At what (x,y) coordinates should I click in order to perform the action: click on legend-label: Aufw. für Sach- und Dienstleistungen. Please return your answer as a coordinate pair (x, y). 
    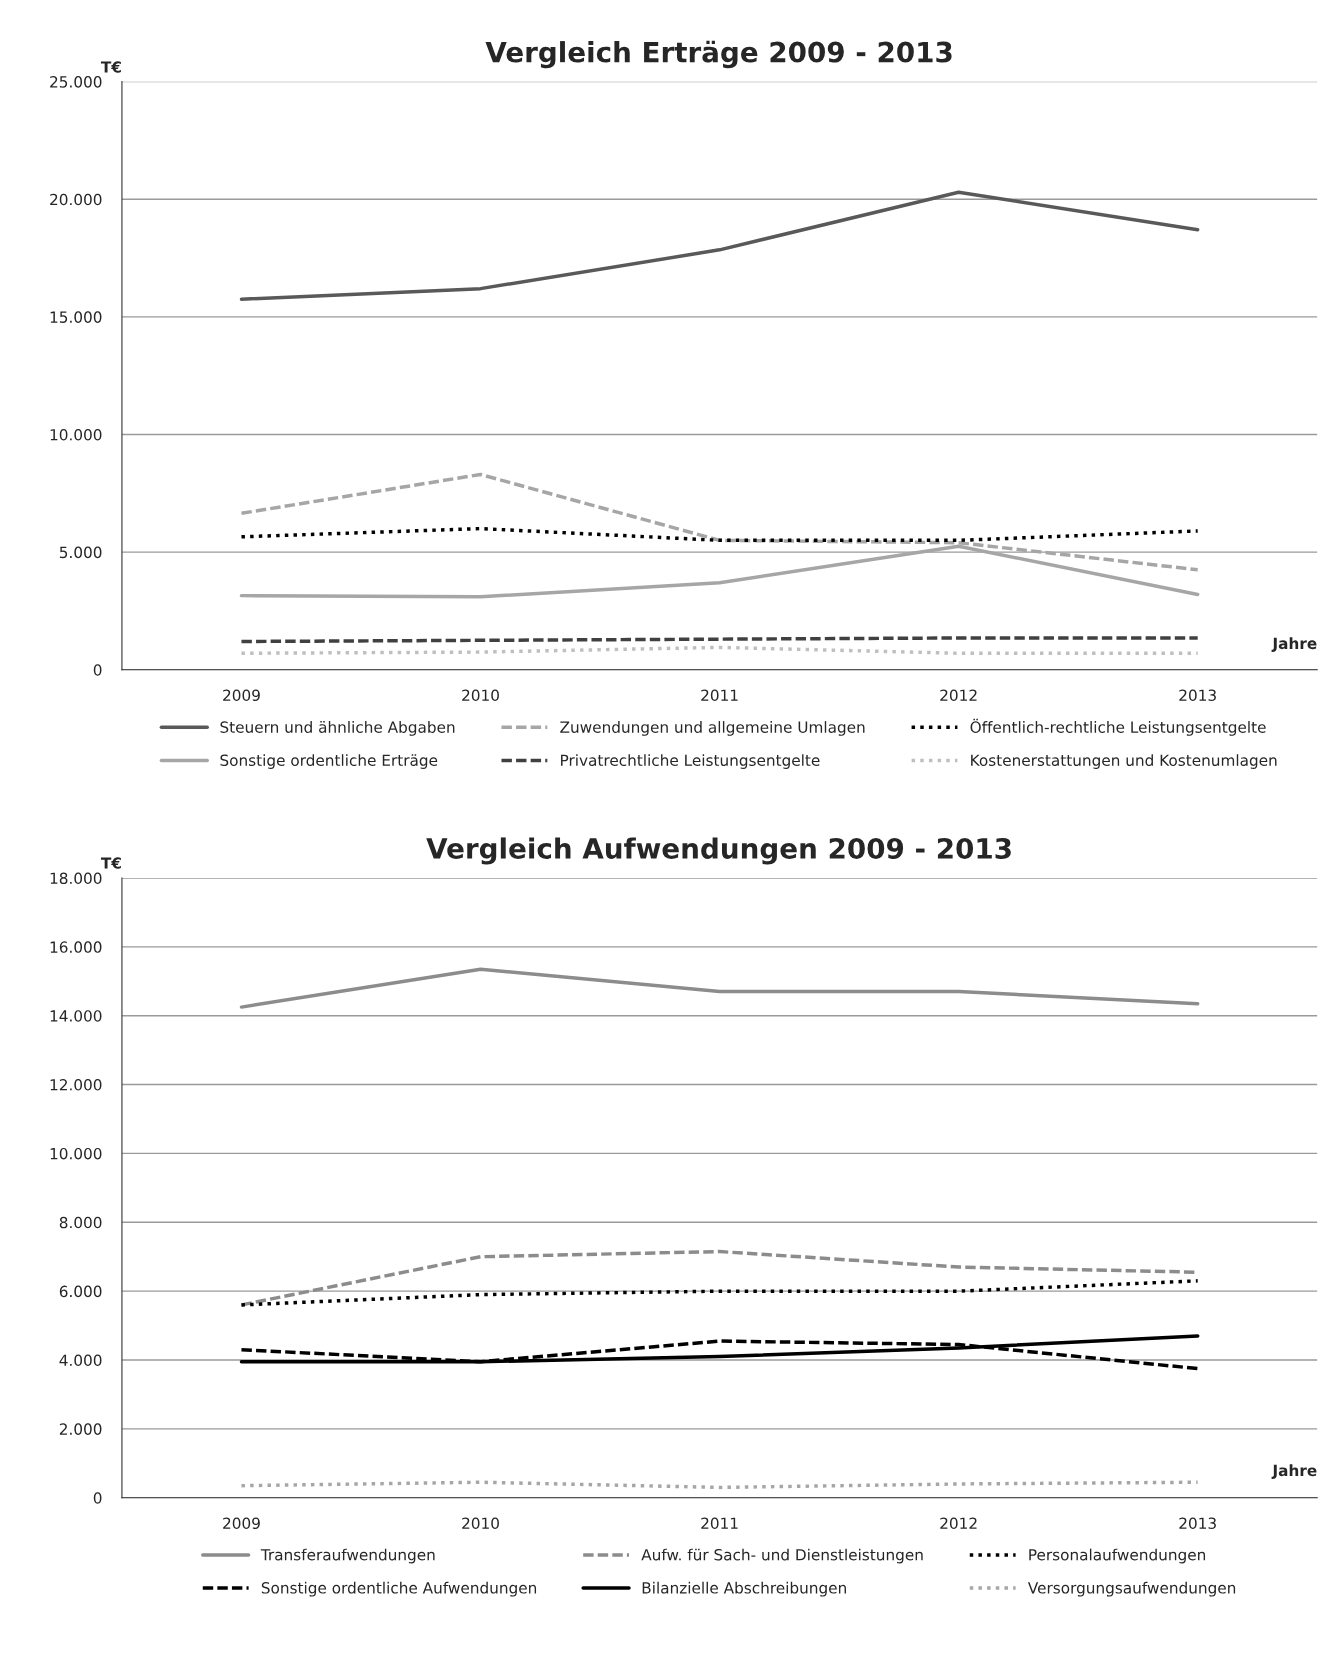
    Looking at the image, I should click on (782, 1556).